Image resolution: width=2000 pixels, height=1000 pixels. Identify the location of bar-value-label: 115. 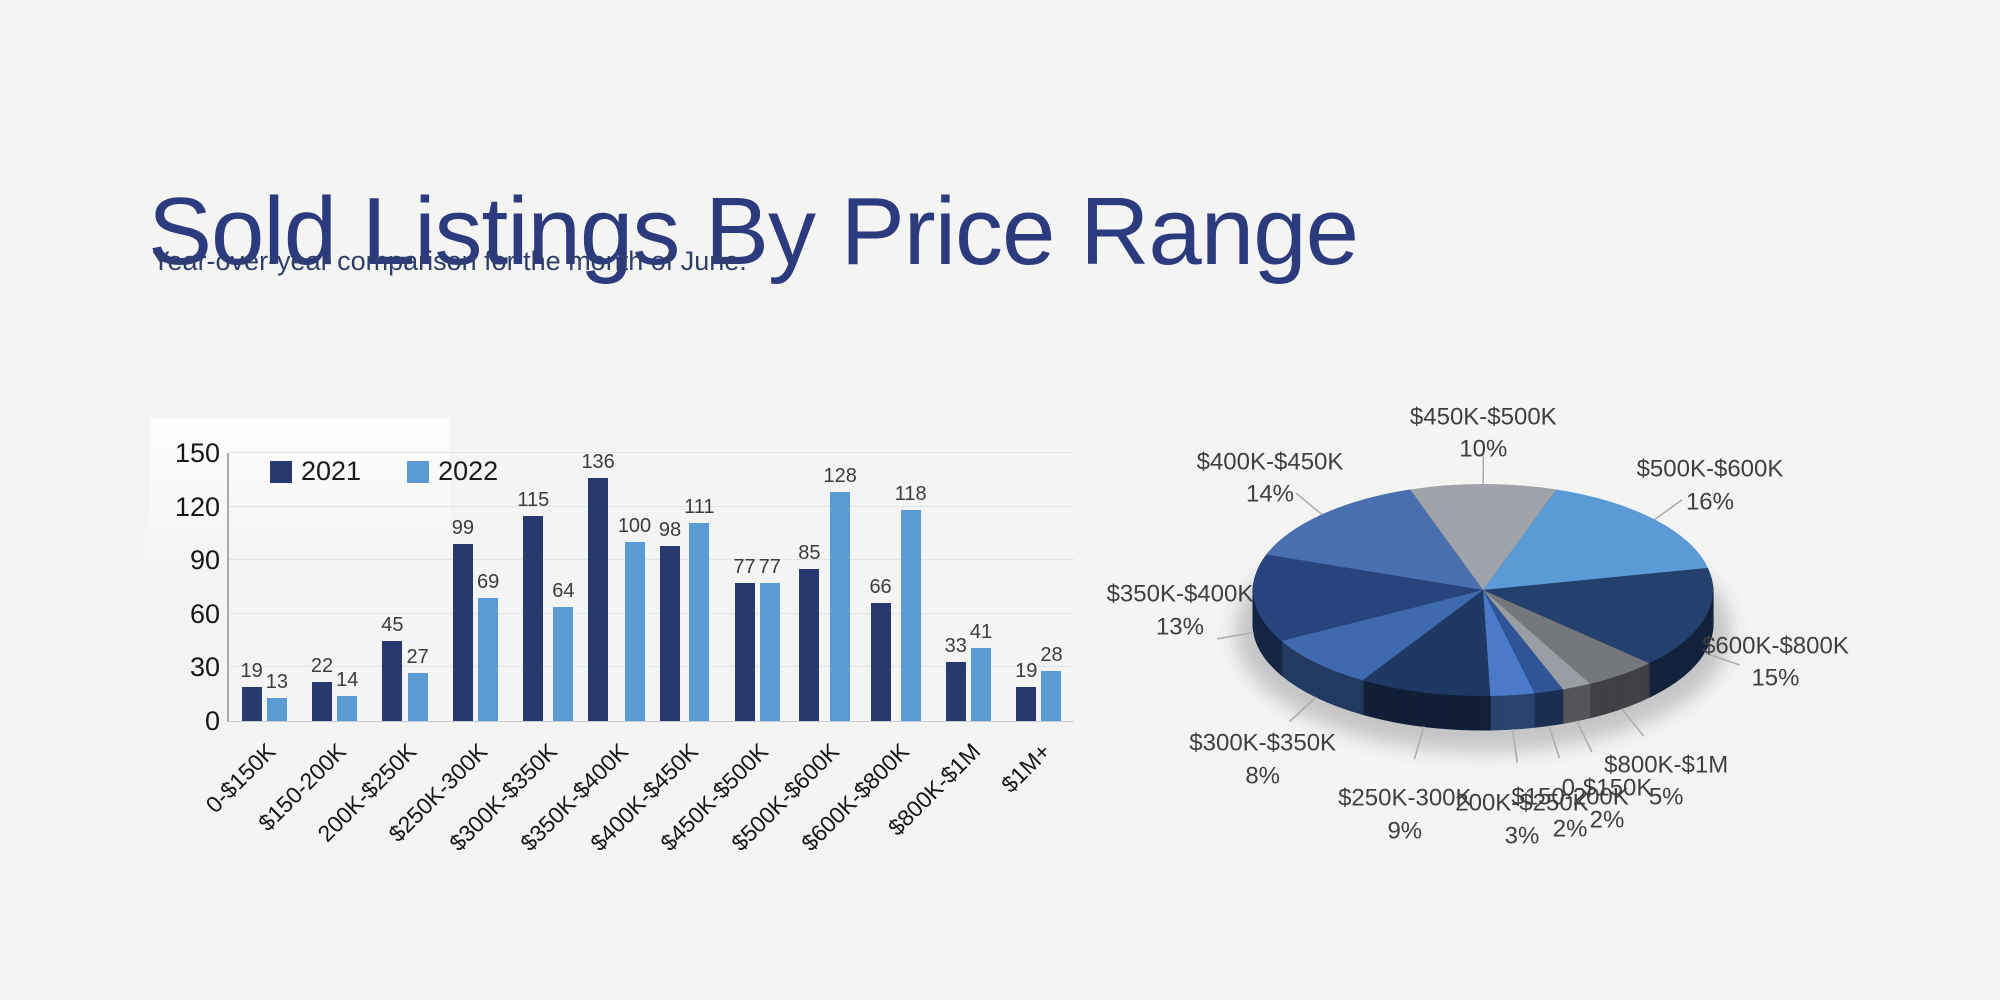
(533, 499).